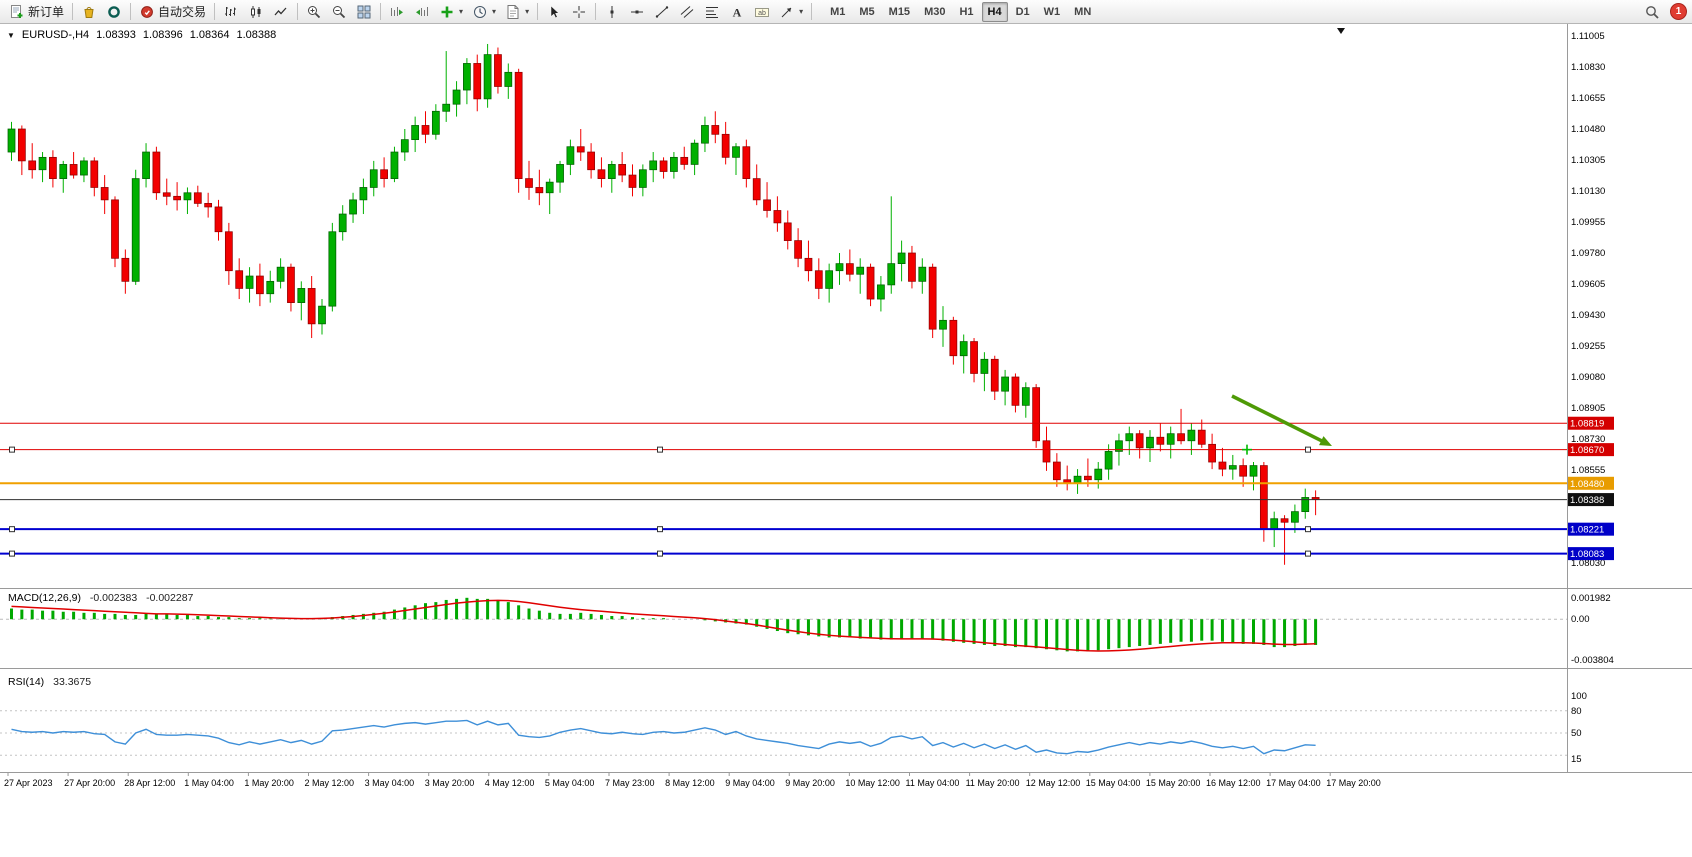 This screenshot has width=1692, height=857. What do you see at coordinates (807, 529) in the screenshot?
I see `hline-1.08221: 1.08221` at bounding box center [807, 529].